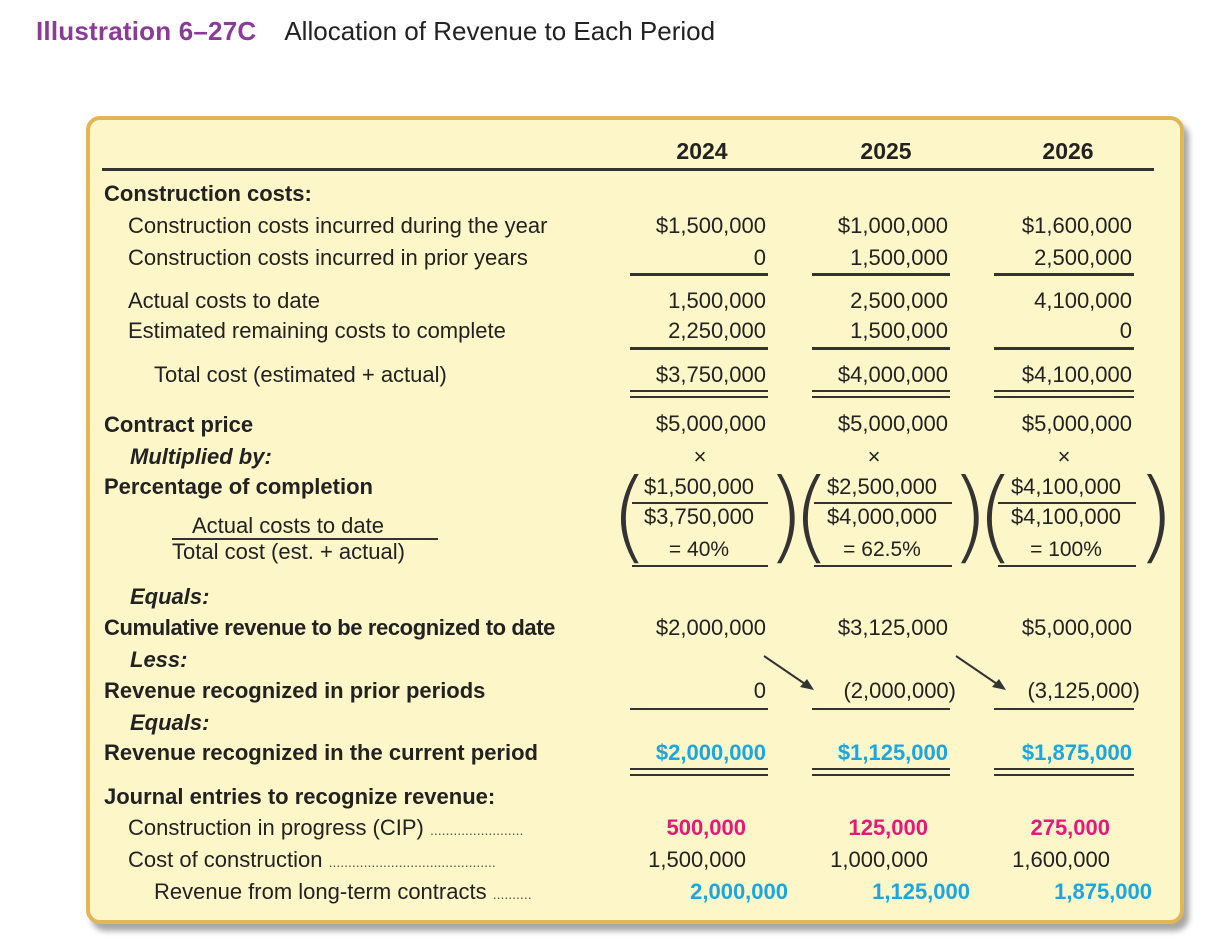  Describe the element at coordinates (1076, 423) in the screenshot. I see `value-contract-price-2026: $5,000,000` at that location.